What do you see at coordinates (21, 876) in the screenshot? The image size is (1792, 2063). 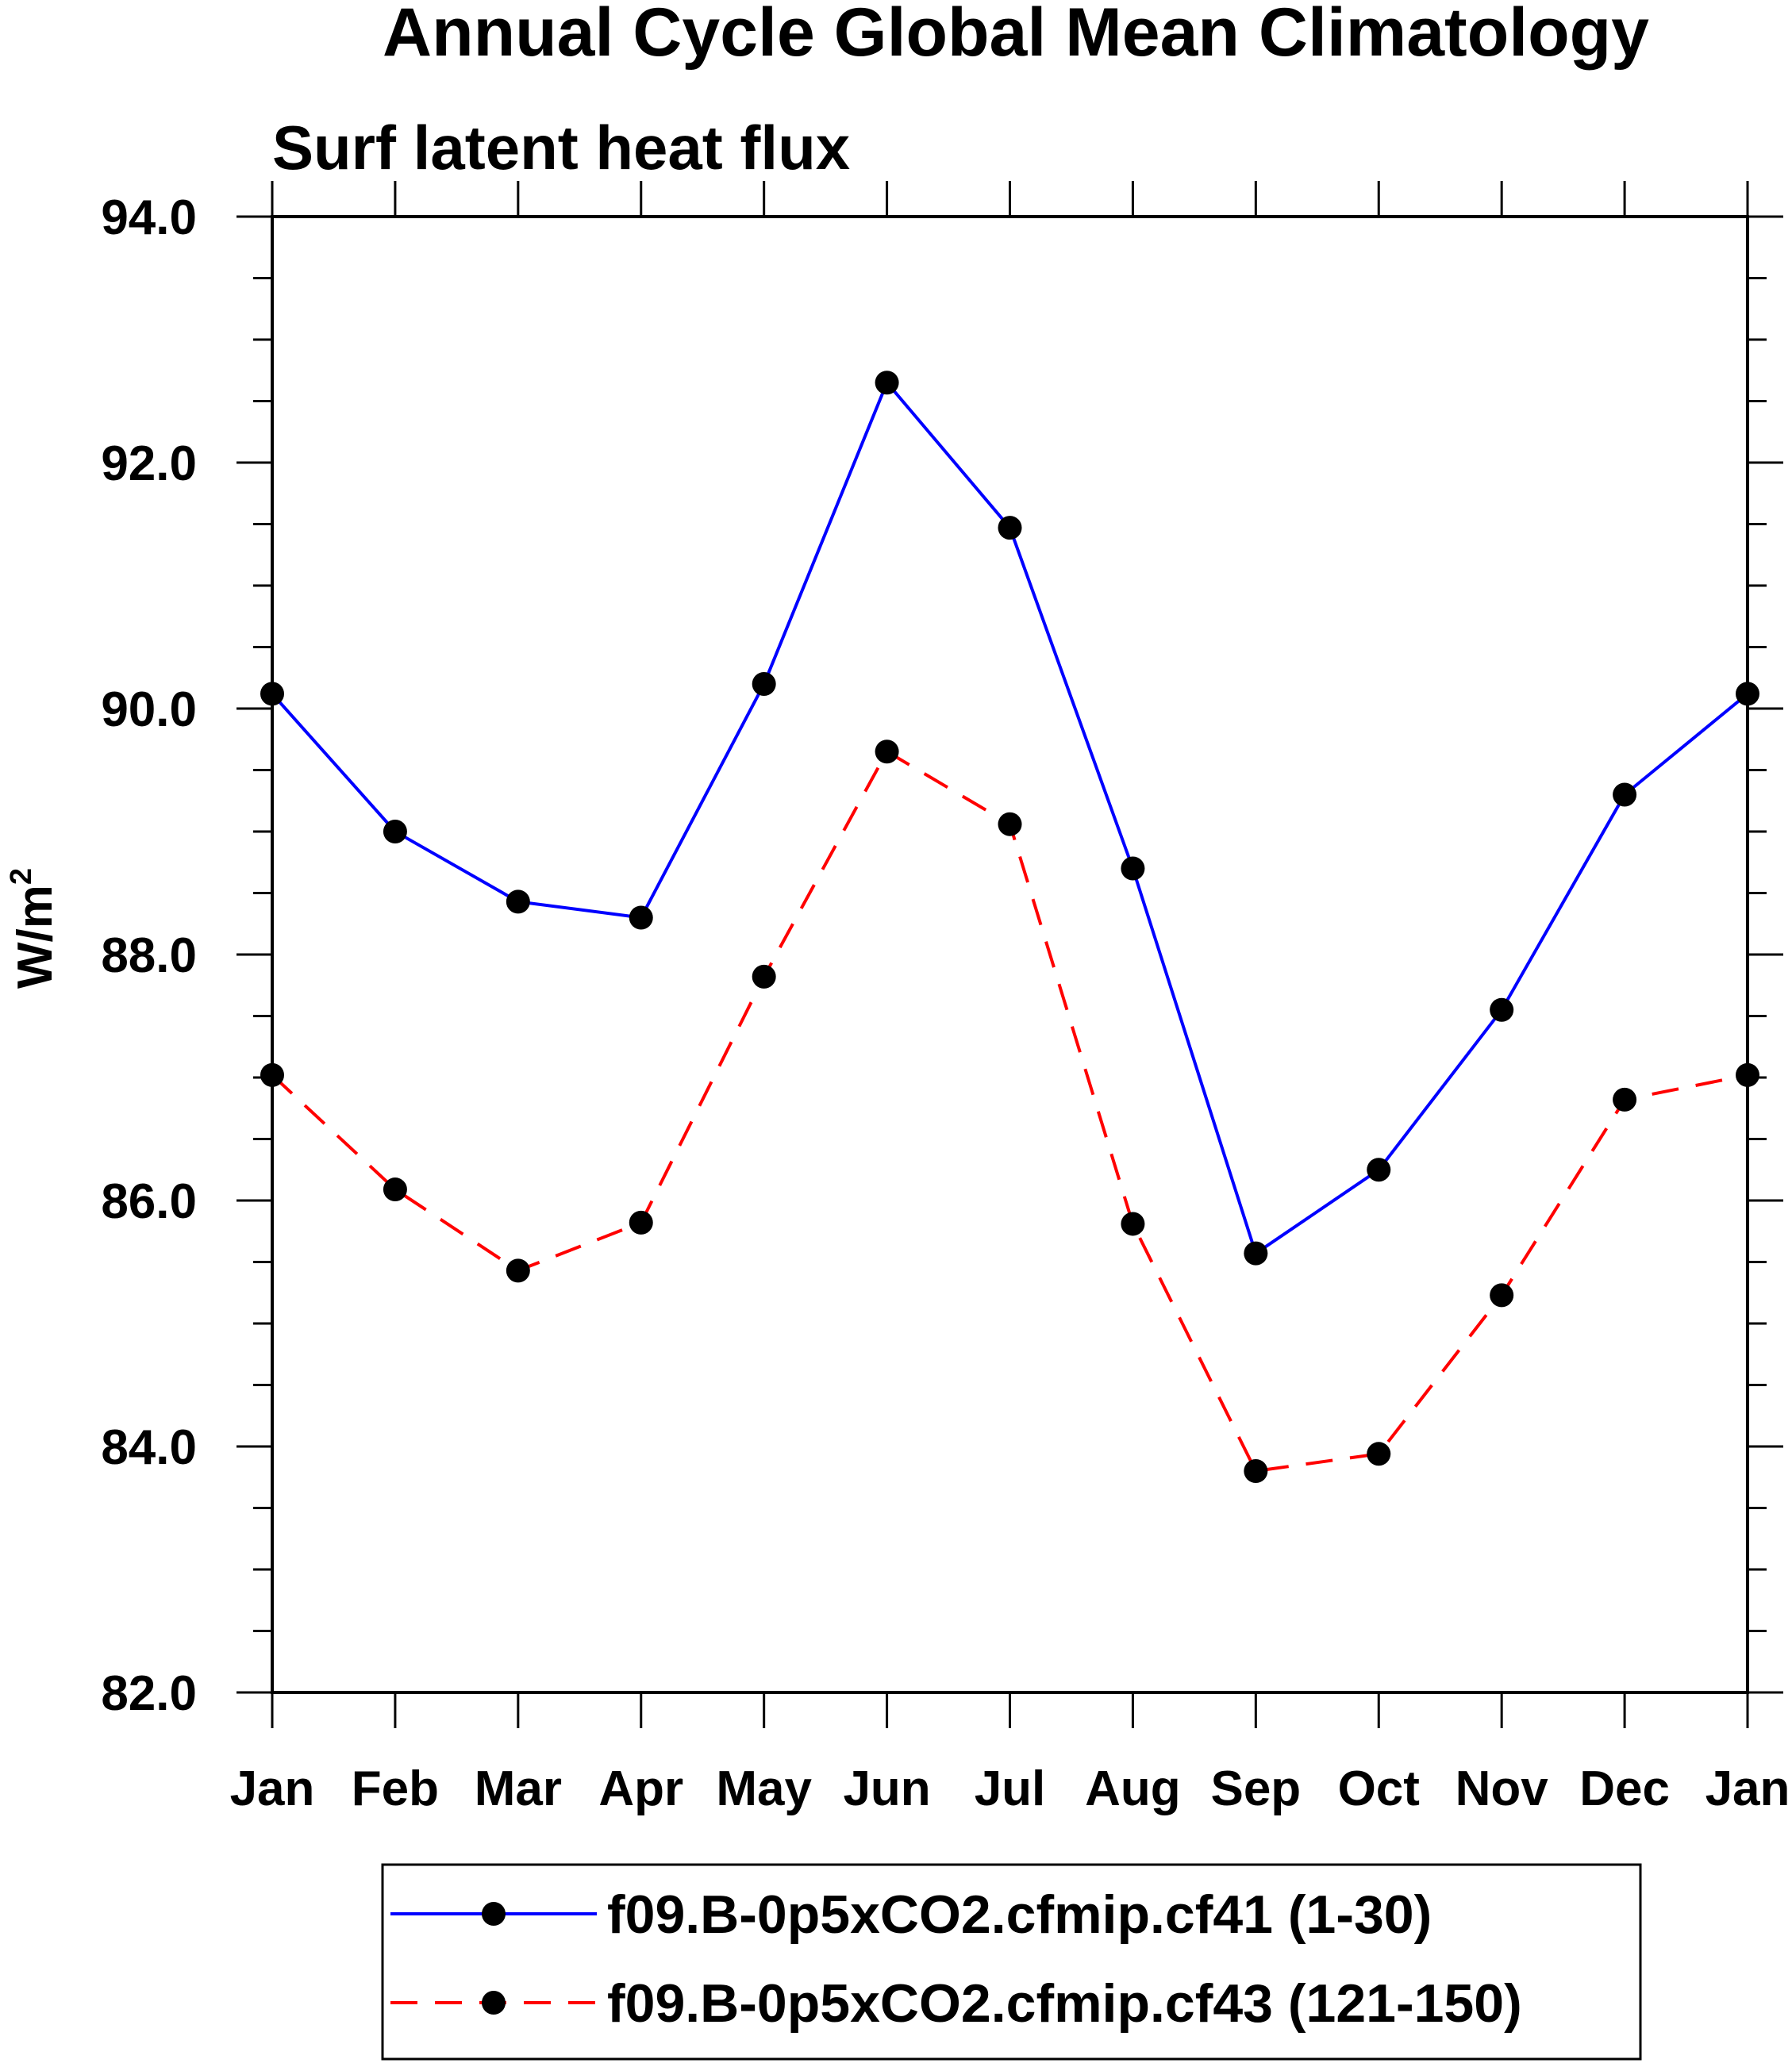 I see `y-axis-label-superscript: 2` at bounding box center [21, 876].